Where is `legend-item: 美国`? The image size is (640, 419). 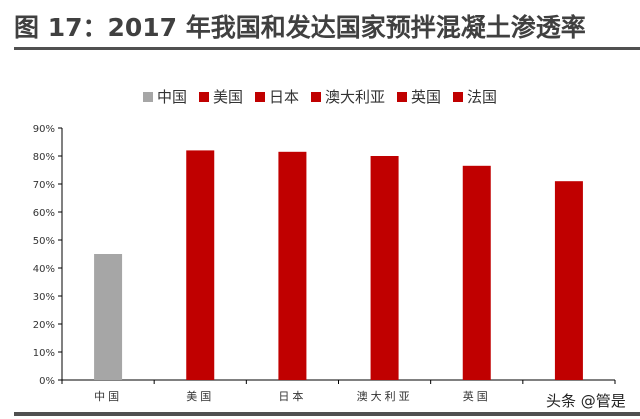 legend-item: 美国 is located at coordinates (220, 96).